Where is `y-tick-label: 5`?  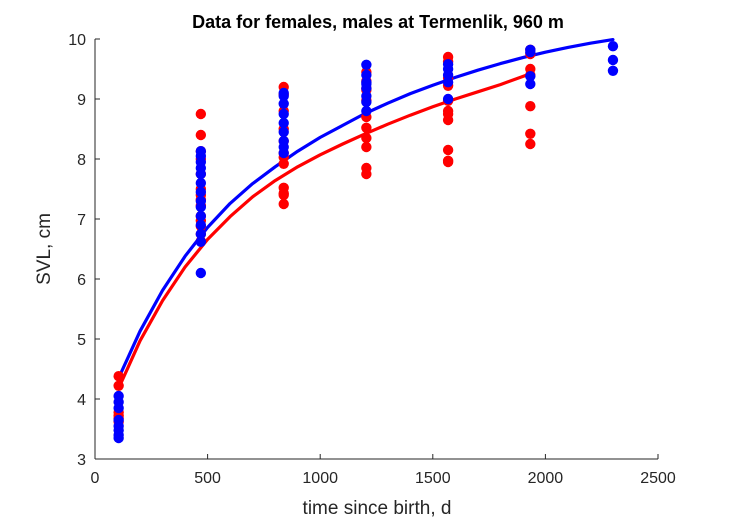 y-tick-label: 5 is located at coordinates (81, 340).